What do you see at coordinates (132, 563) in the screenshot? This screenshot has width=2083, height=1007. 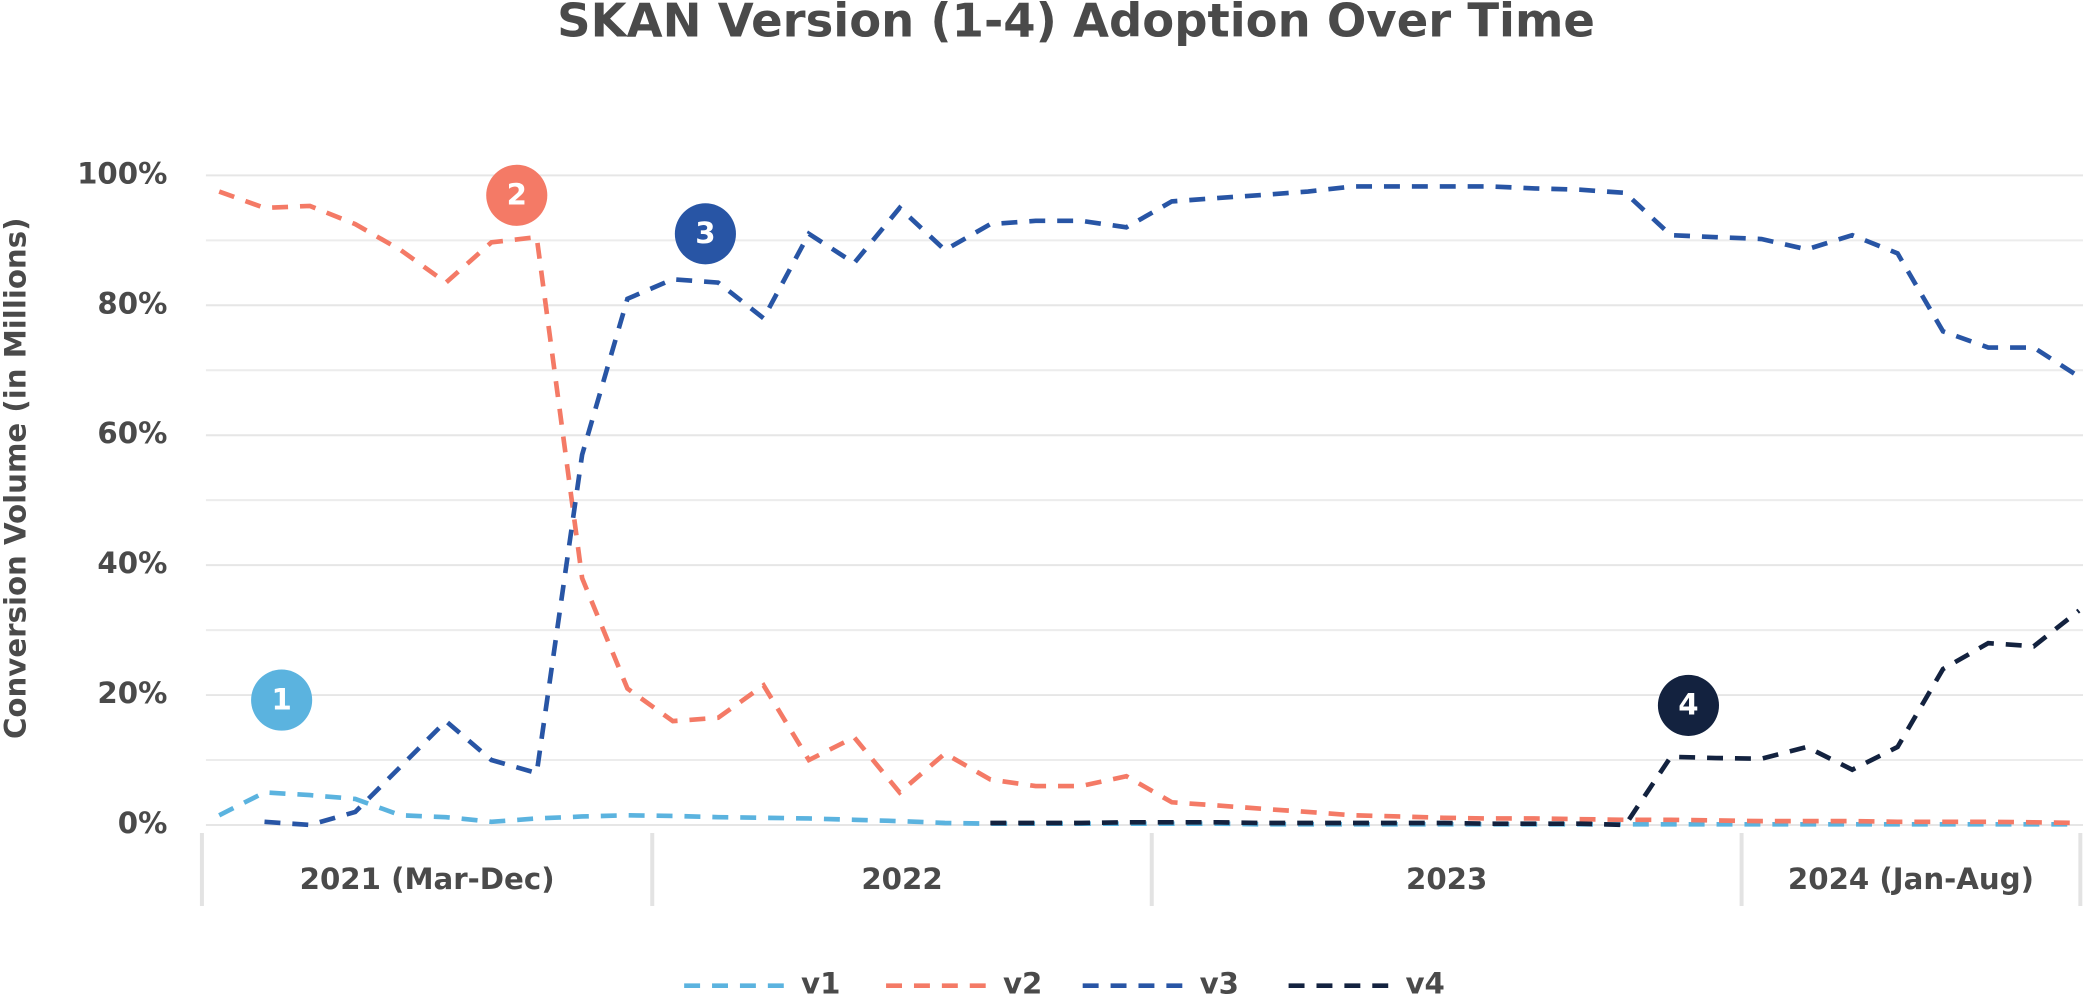 I see `y-tick-label: 40%` at bounding box center [132, 563].